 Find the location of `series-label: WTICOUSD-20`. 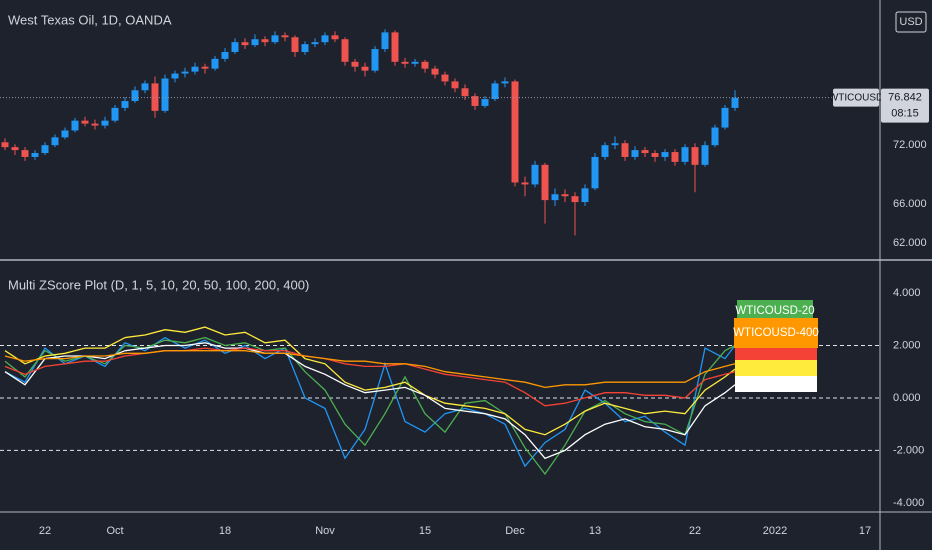

series-label: WTICOUSD-20 is located at coordinates (774, 311).